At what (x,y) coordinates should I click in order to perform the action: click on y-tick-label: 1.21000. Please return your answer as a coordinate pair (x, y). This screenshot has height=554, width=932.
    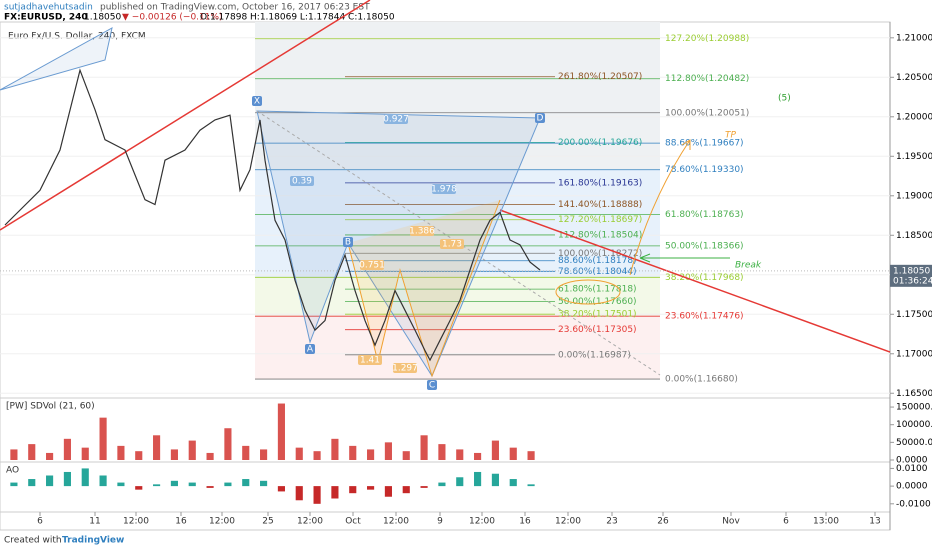
    Looking at the image, I should click on (914, 38).